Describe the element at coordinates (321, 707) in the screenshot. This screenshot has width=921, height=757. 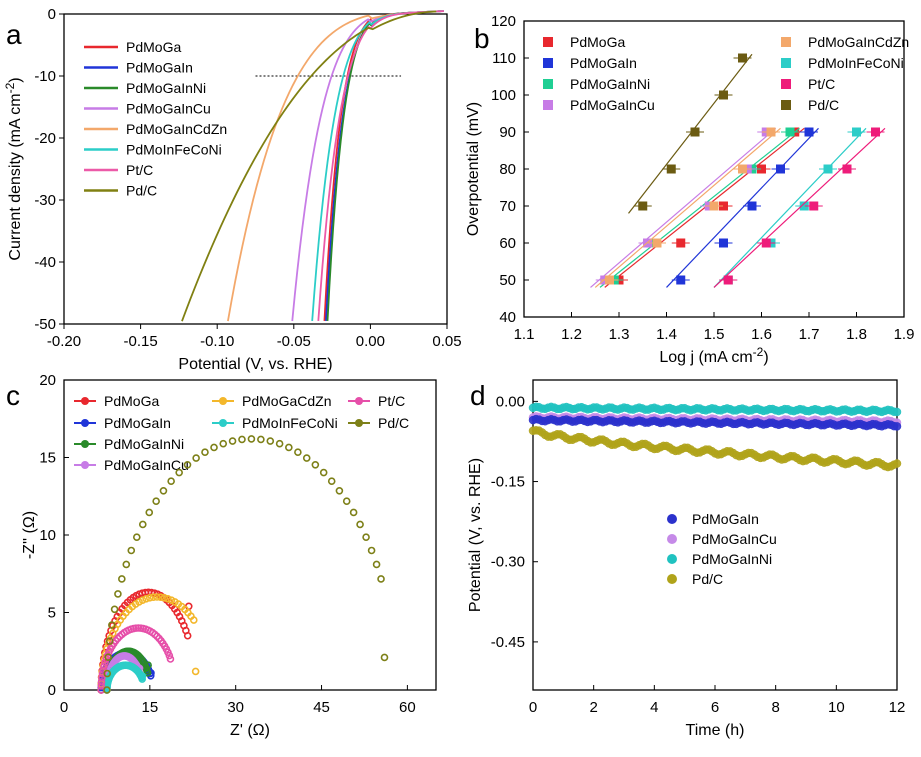
I see `x-tick-label-c: 45` at that location.